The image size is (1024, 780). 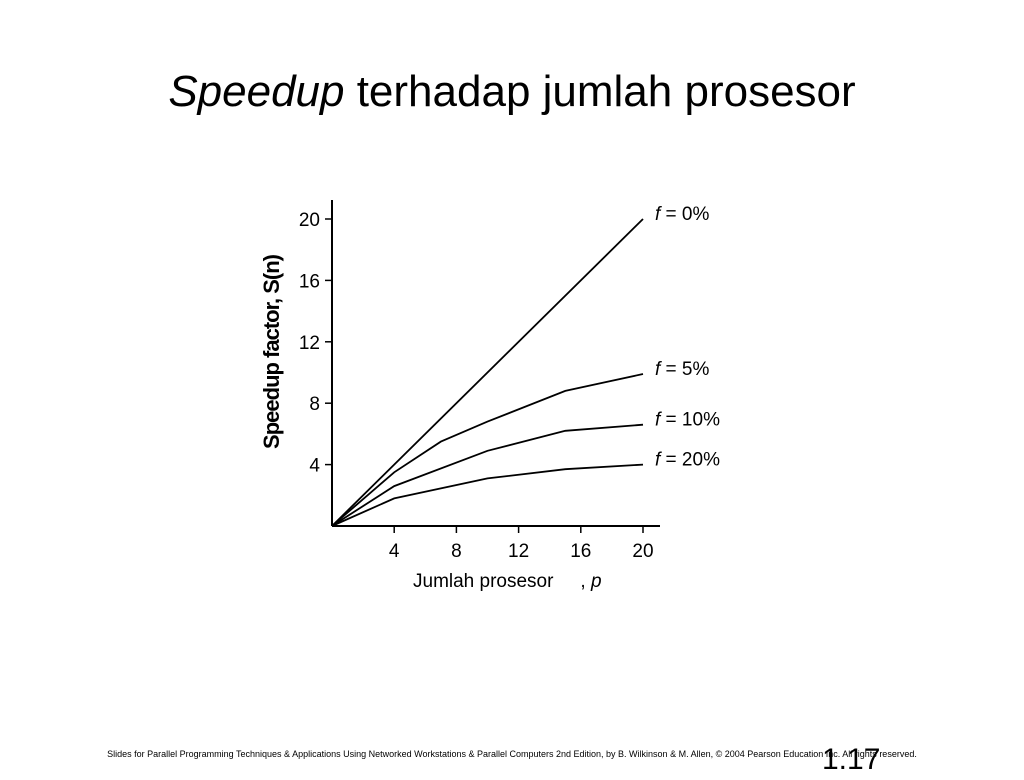 I want to click on y-tick-label: 8, so click(x=314, y=404).